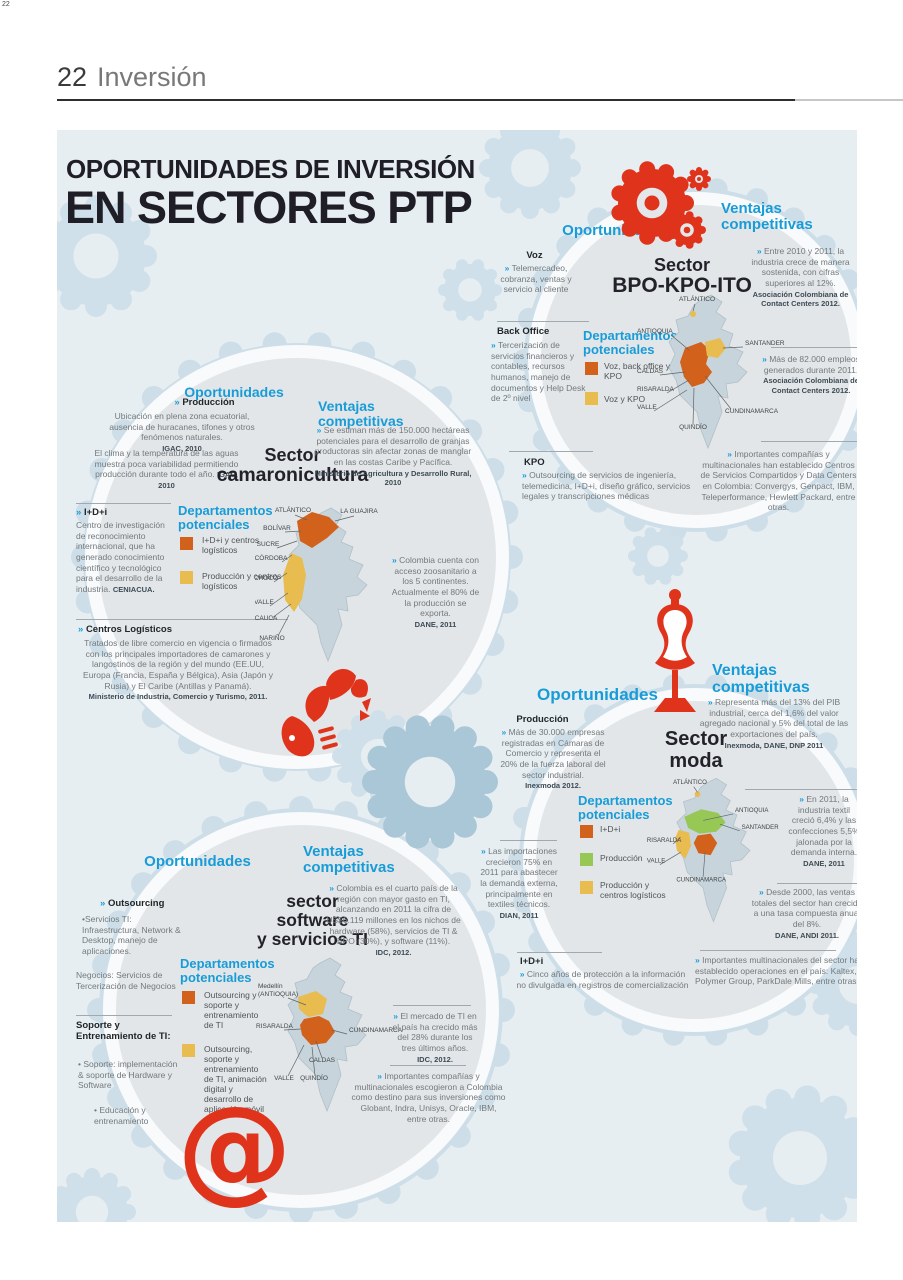  I want to click on map-label: CUNDINAMARCA, so click(376, 1030).